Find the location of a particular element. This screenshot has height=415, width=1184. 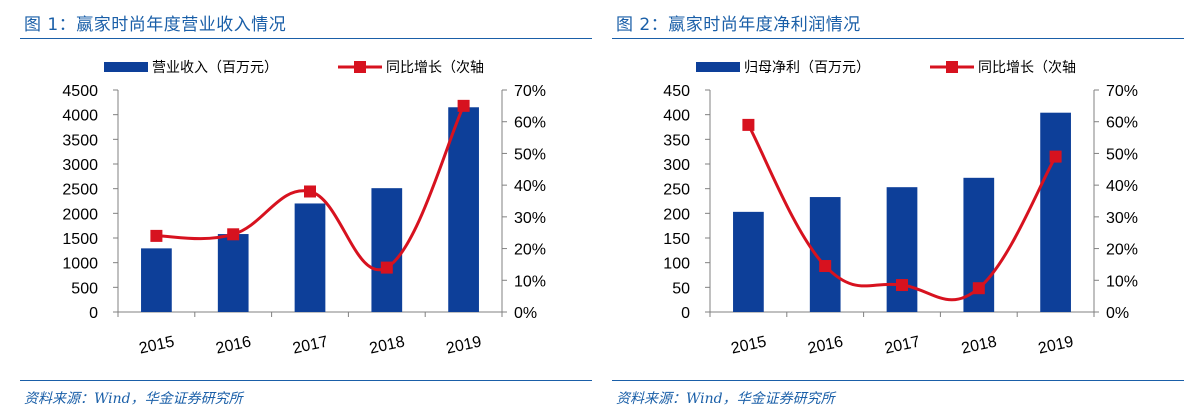

figure-title: 图 2：嬴家时尚年度净利润情况 is located at coordinates (738, 25).